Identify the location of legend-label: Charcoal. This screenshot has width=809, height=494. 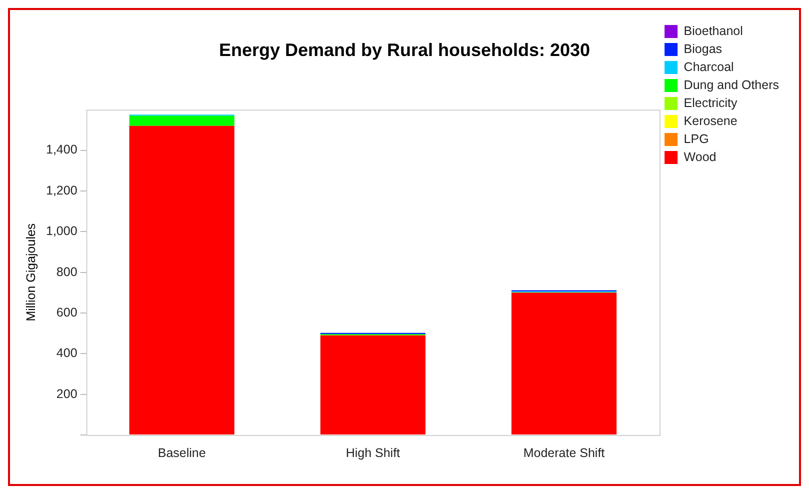
(709, 67).